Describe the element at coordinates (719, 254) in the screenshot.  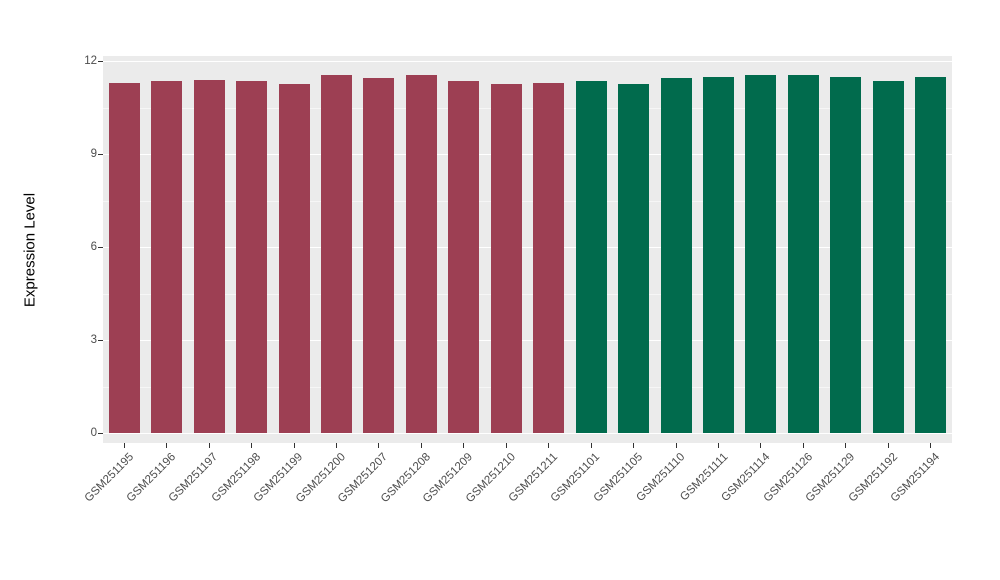
I see `bar-GSM251111` at that location.